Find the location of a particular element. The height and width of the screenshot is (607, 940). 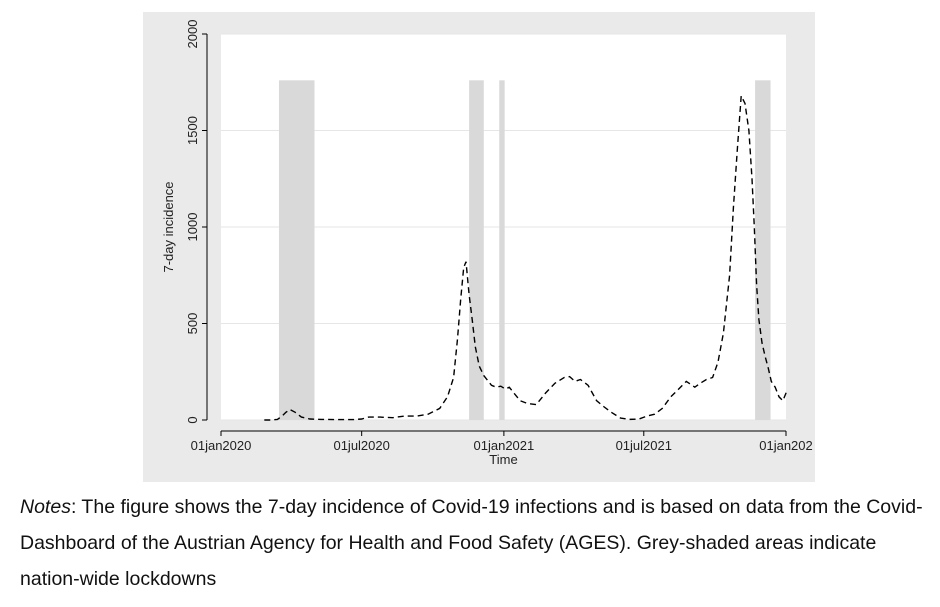

x-axis-title: Time is located at coordinates (503, 459).